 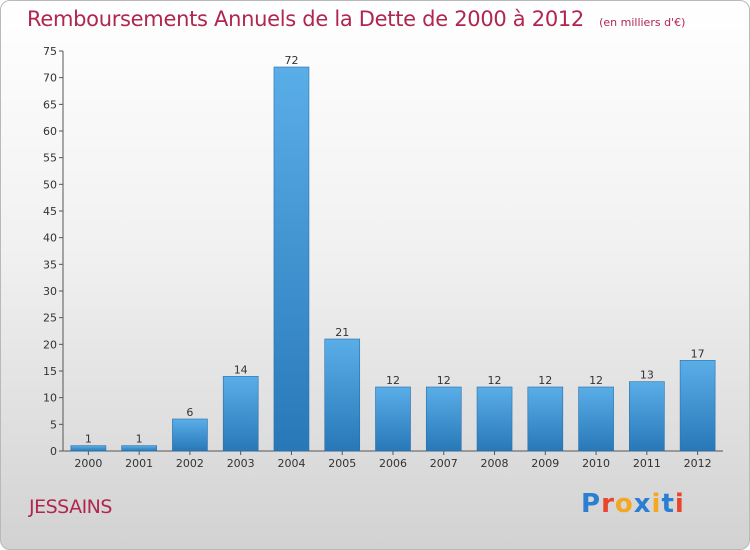 What do you see at coordinates (647, 416) in the screenshot?
I see `bar-2011` at bounding box center [647, 416].